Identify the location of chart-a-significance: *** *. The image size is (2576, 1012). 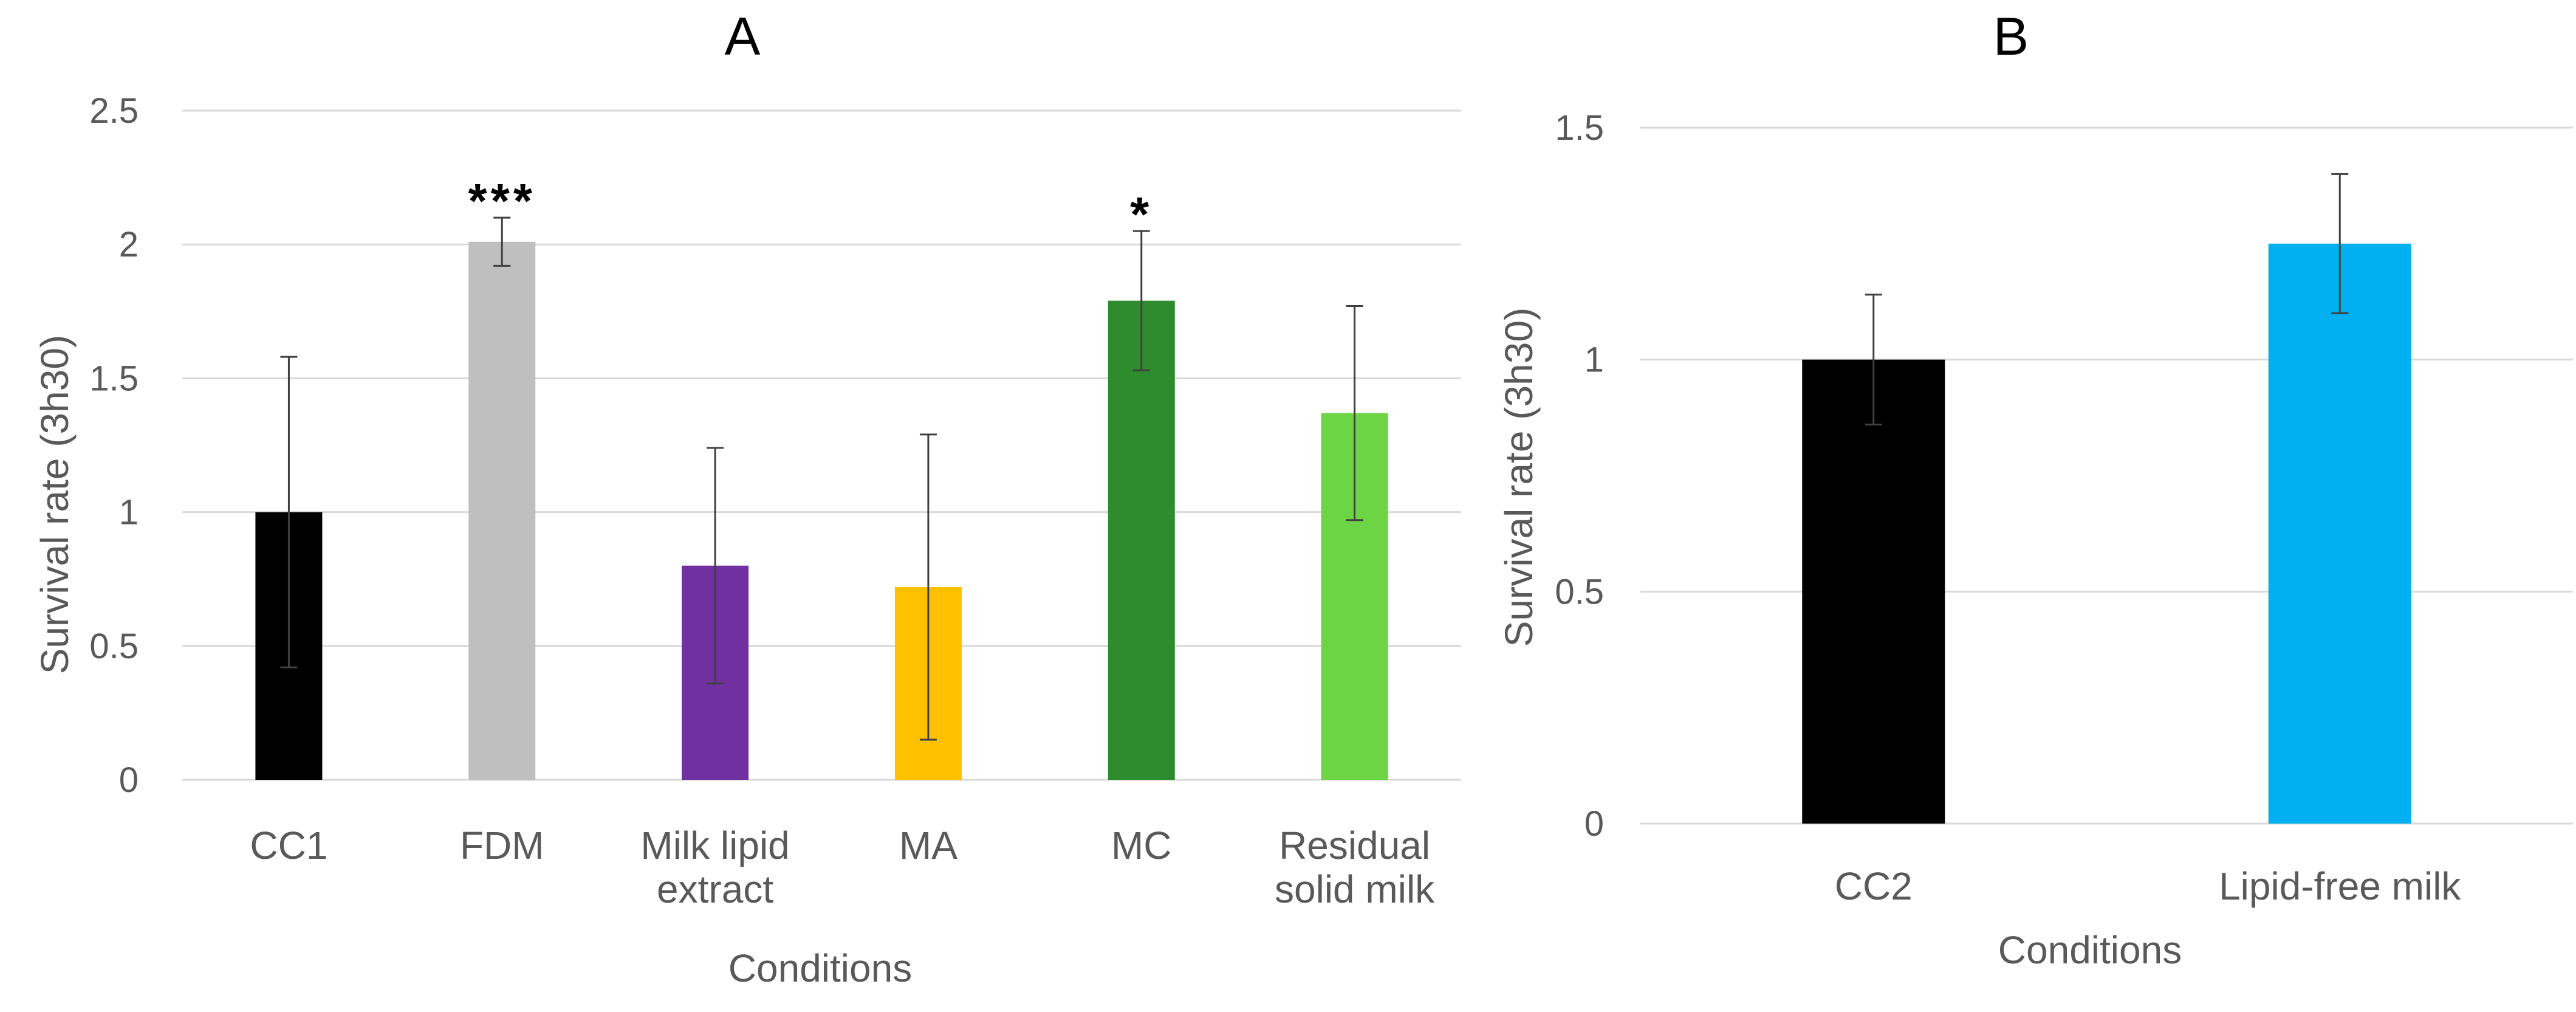
(810, 207).